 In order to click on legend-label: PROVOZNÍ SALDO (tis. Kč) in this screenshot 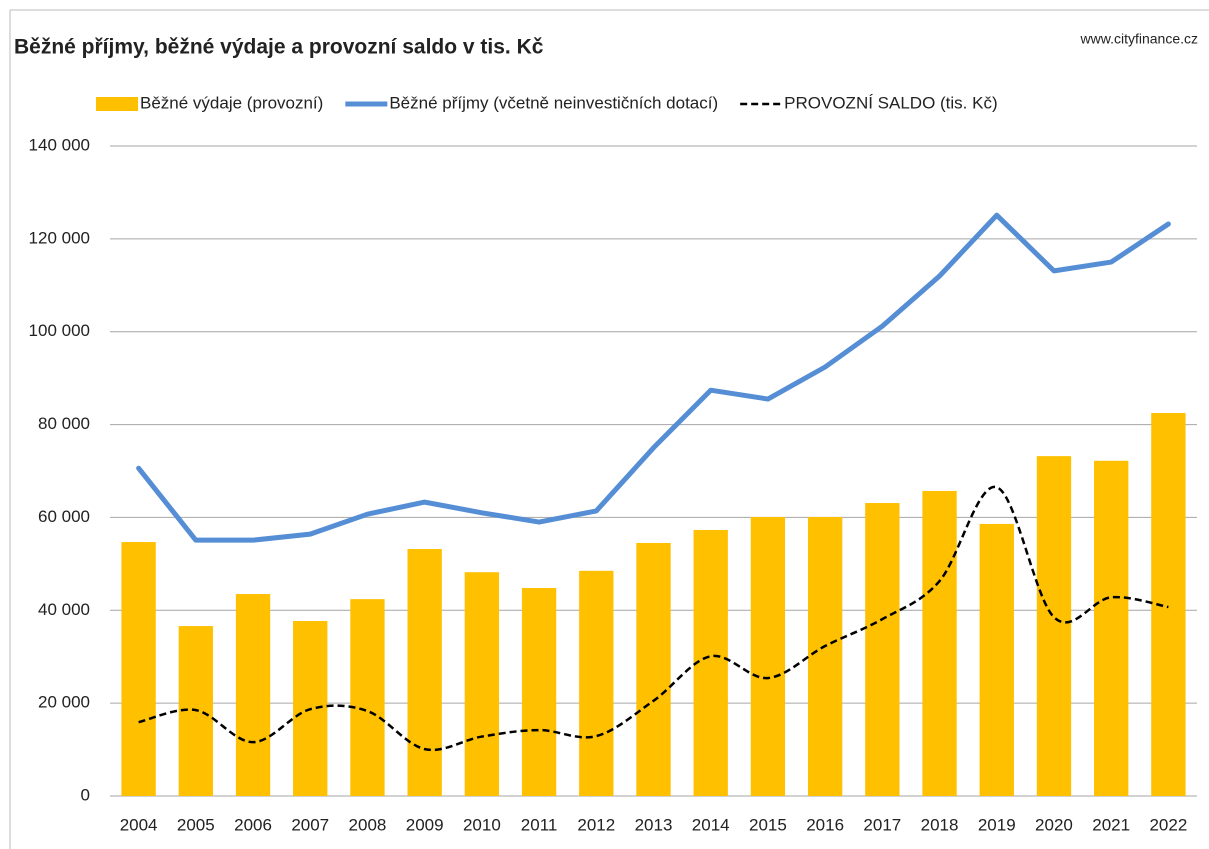, I will do `click(890, 102)`.